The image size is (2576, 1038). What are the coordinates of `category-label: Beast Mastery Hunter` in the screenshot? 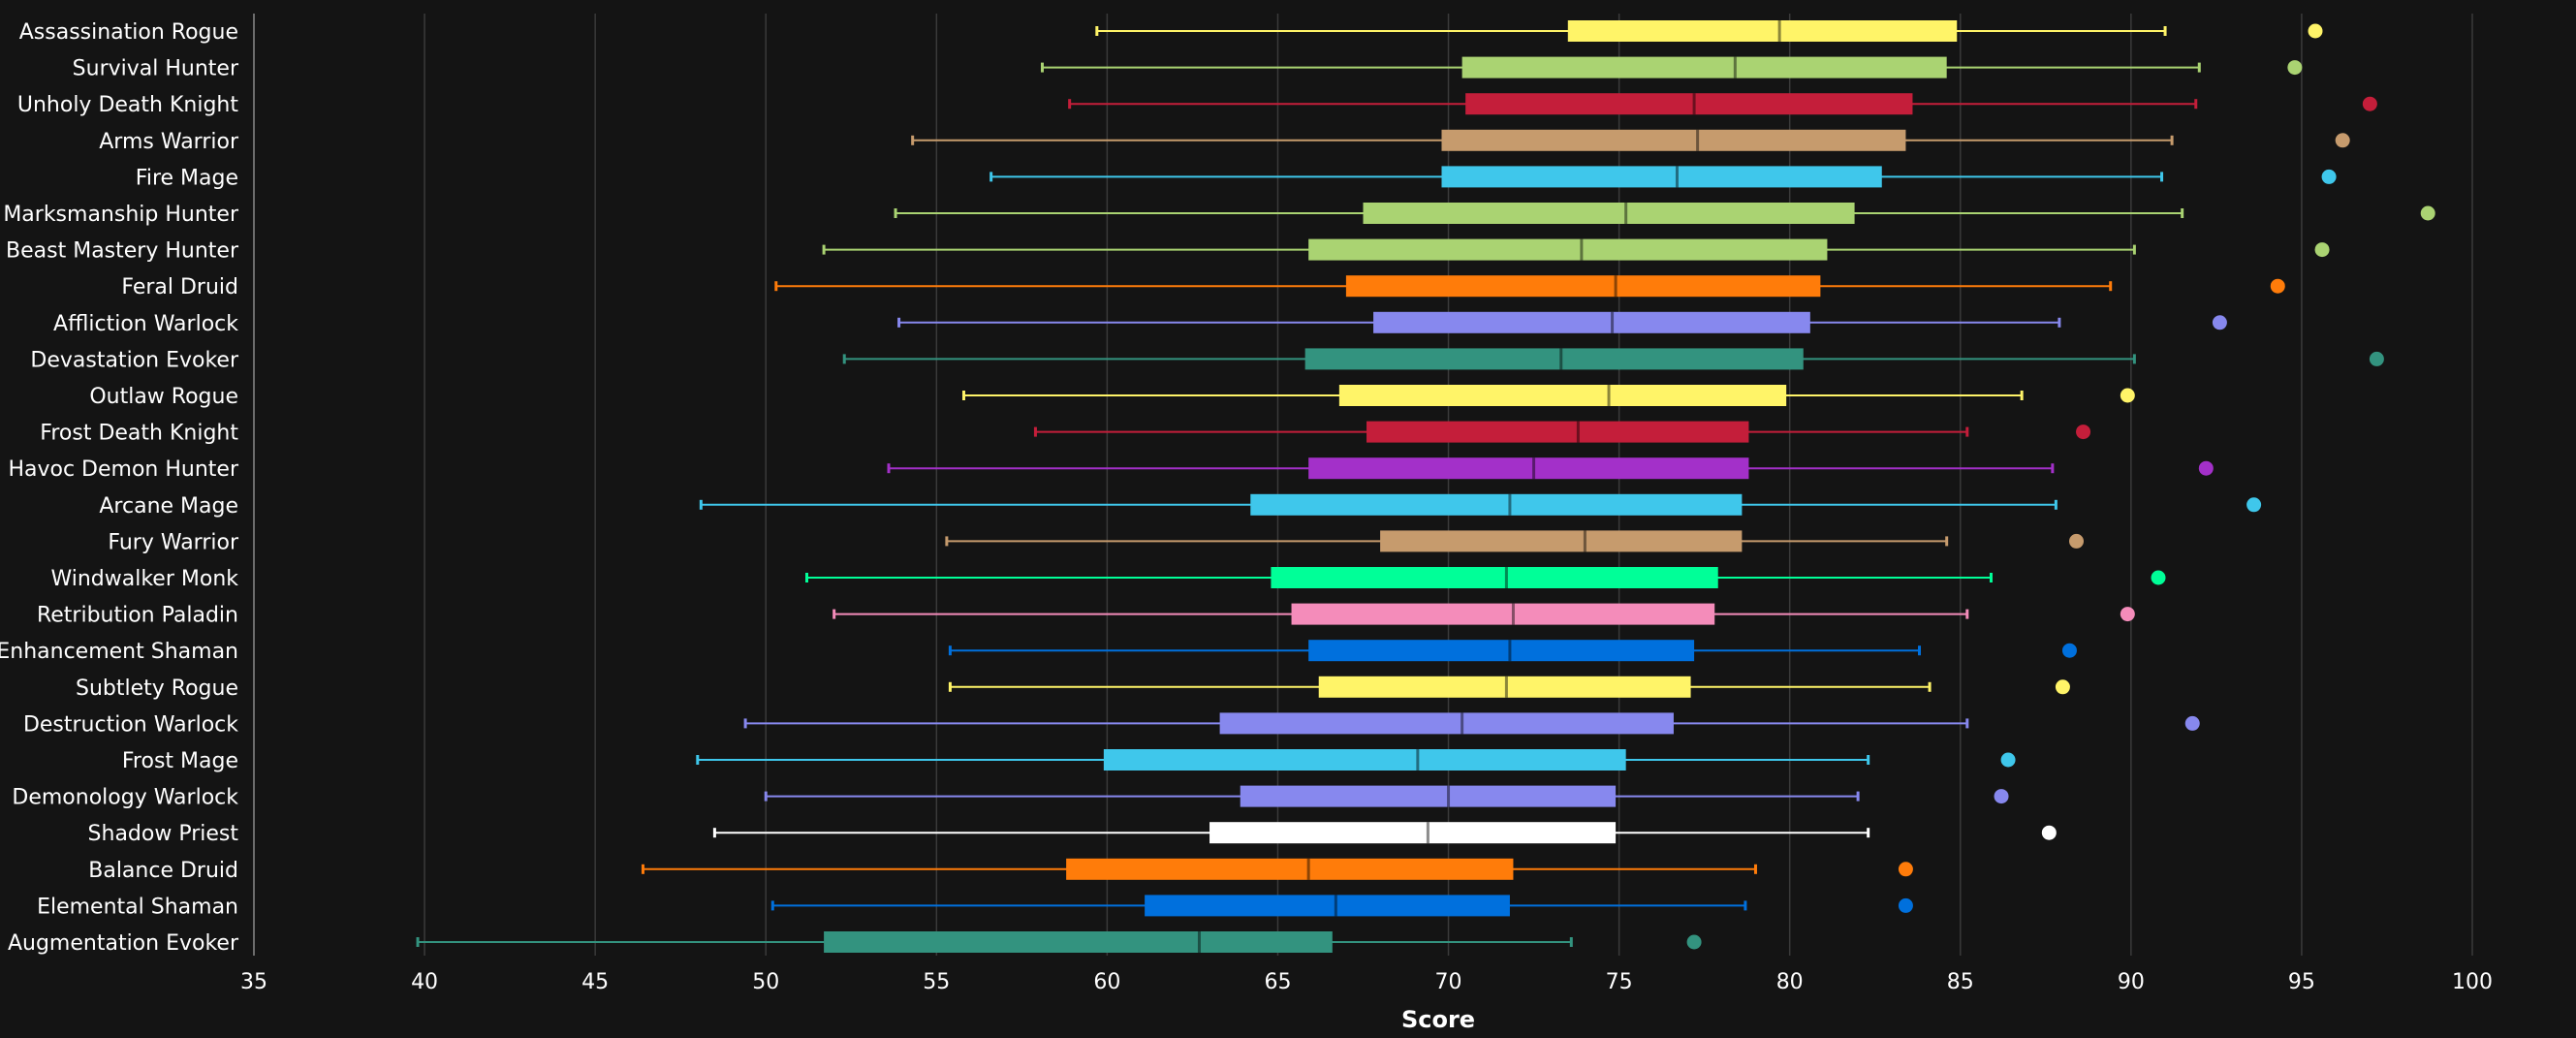 It's located at (122, 251).